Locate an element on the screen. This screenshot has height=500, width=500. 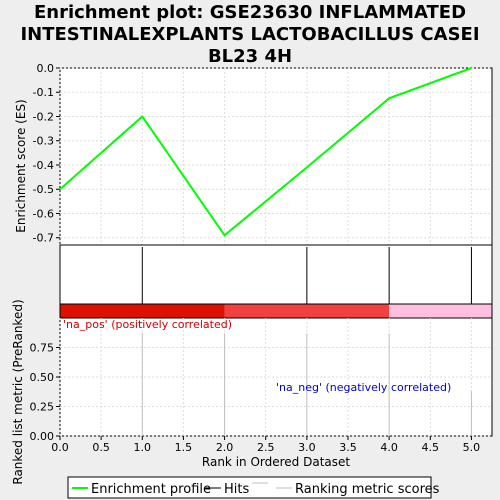
x-tick-label: 4.0 is located at coordinates (389, 447).